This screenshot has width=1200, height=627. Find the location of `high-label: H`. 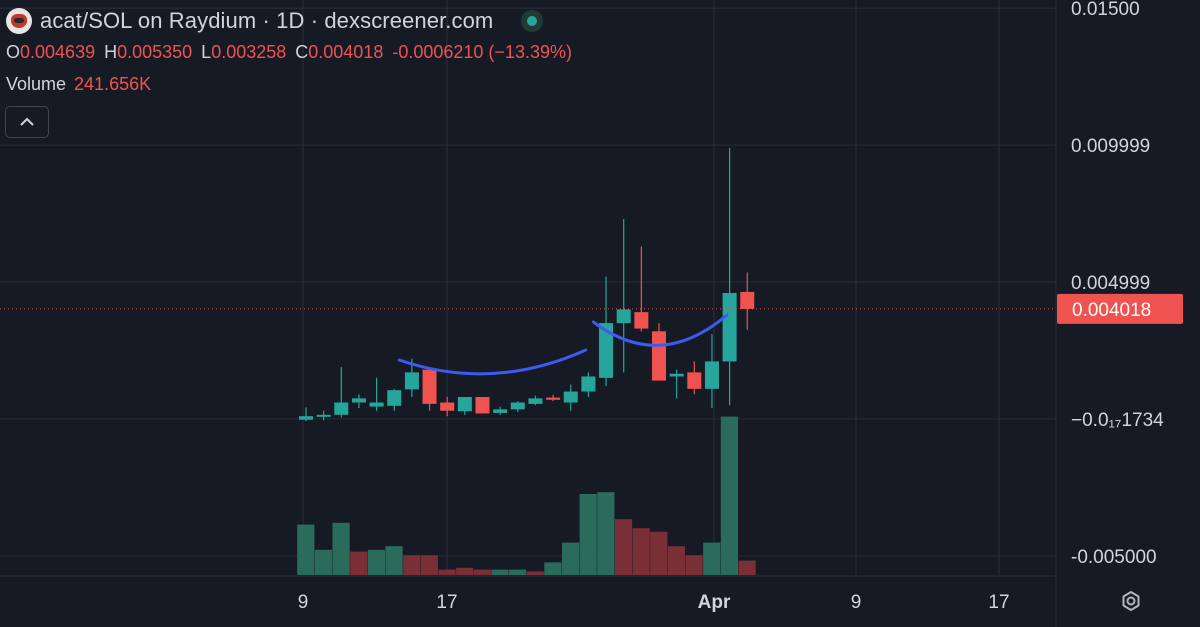

high-label: H is located at coordinates (111, 52).